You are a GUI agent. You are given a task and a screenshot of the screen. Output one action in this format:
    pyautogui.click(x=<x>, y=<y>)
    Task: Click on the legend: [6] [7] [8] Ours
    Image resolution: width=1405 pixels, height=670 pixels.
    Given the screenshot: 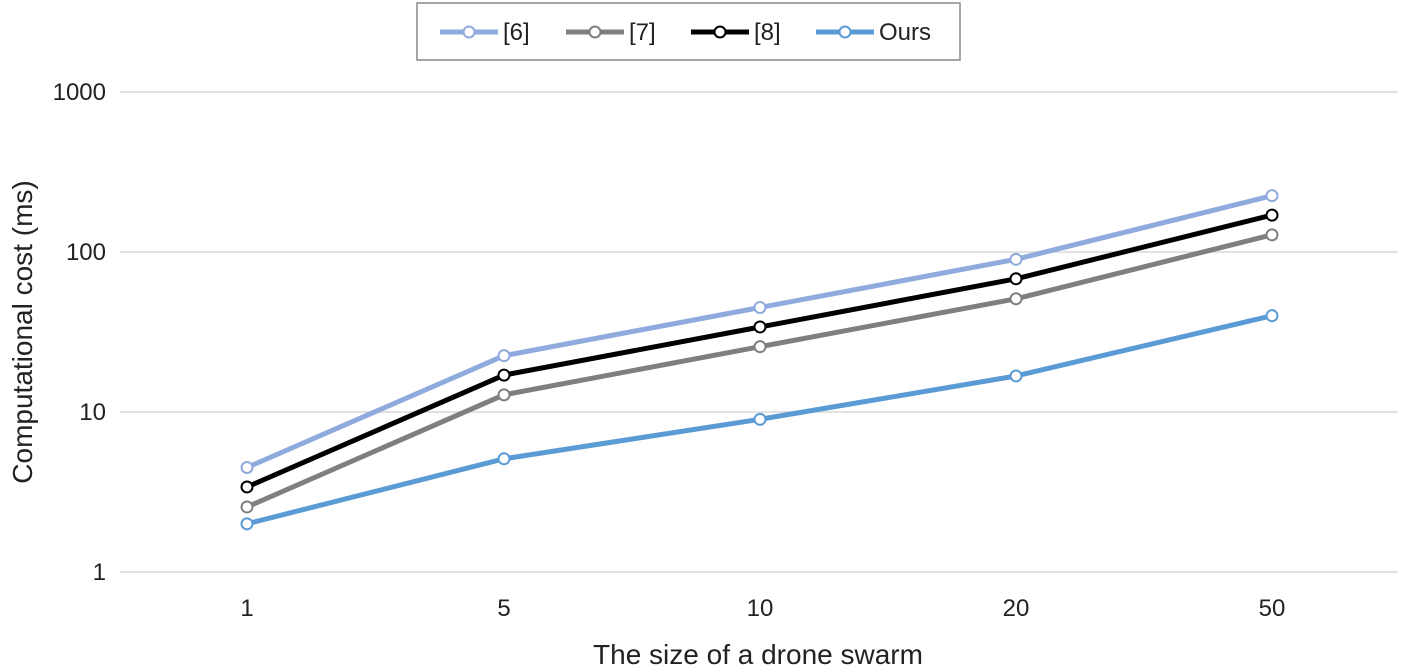 What is the action you would take?
    pyautogui.click(x=688, y=31)
    